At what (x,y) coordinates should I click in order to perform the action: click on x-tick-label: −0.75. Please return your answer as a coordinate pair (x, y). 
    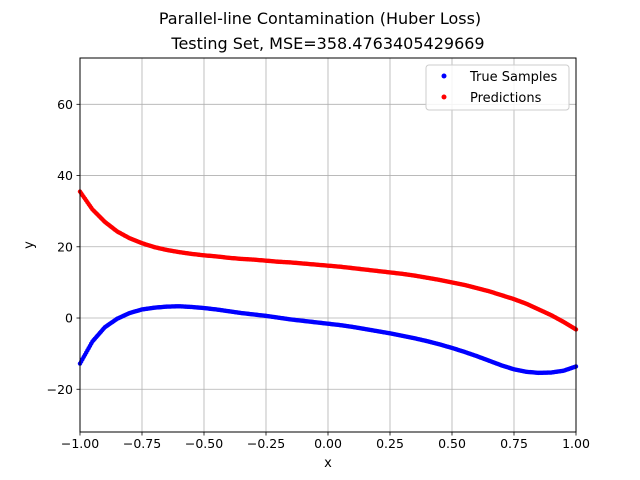
    Looking at the image, I should click on (142, 443).